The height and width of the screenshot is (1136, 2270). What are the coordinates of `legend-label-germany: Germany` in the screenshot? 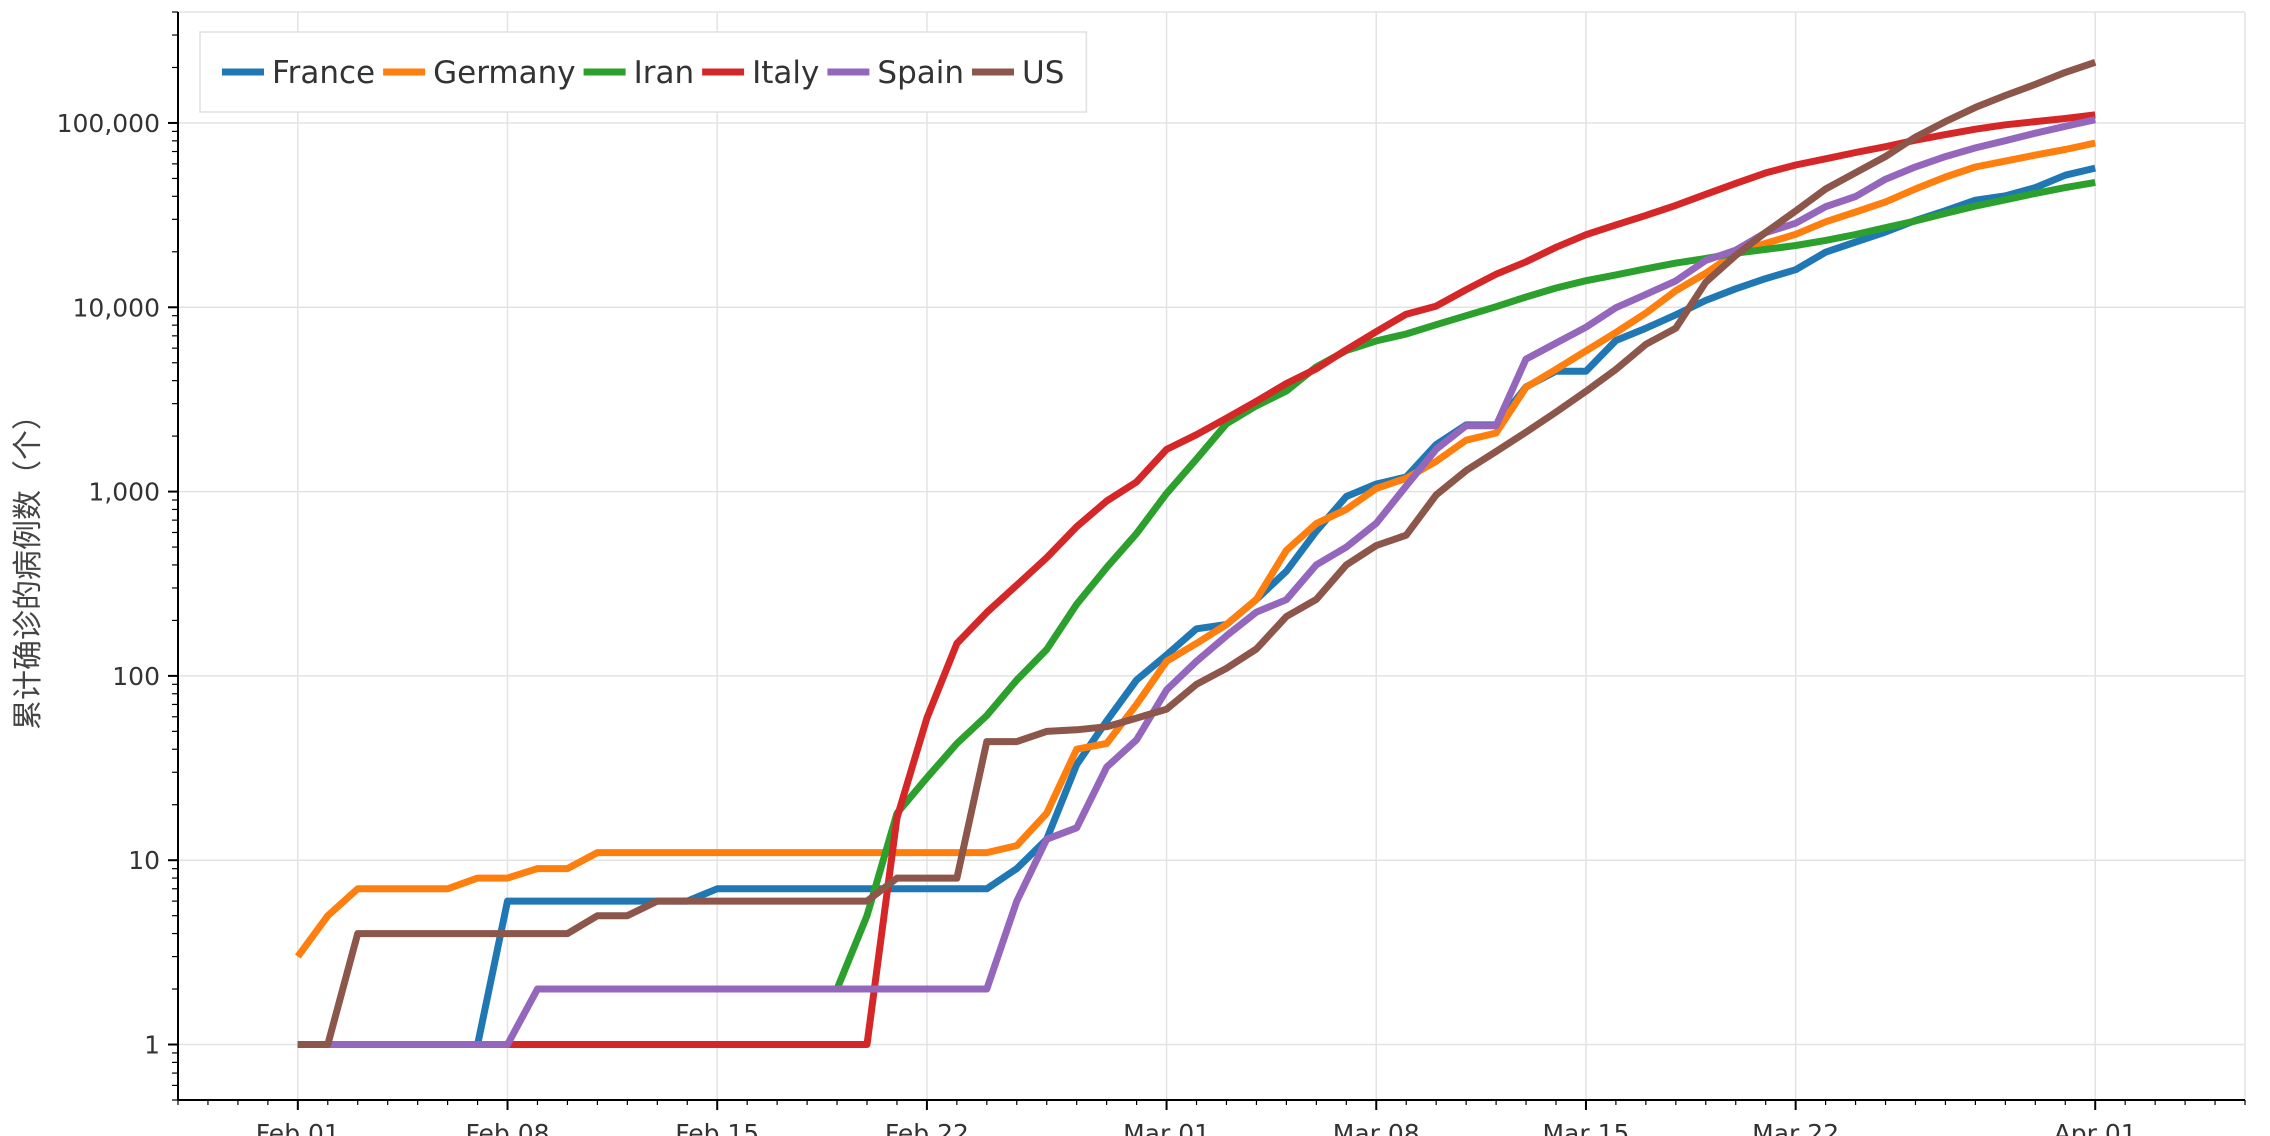 It's located at (504, 73).